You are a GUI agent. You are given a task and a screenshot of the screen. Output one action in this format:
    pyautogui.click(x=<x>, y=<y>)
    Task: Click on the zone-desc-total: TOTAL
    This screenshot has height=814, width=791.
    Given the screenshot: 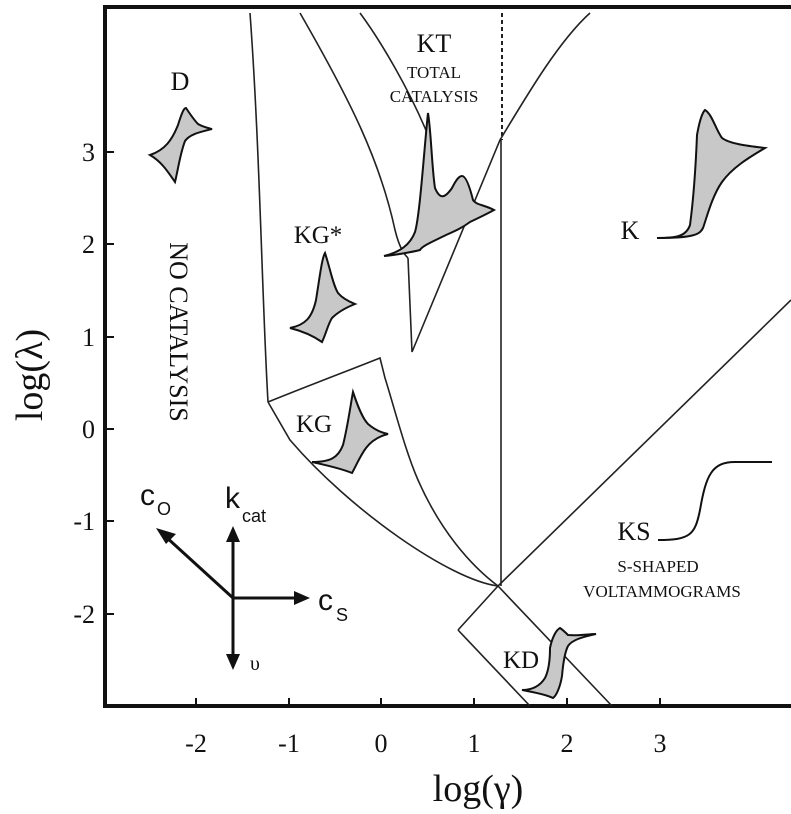 What is the action you would take?
    pyautogui.click(x=434, y=72)
    